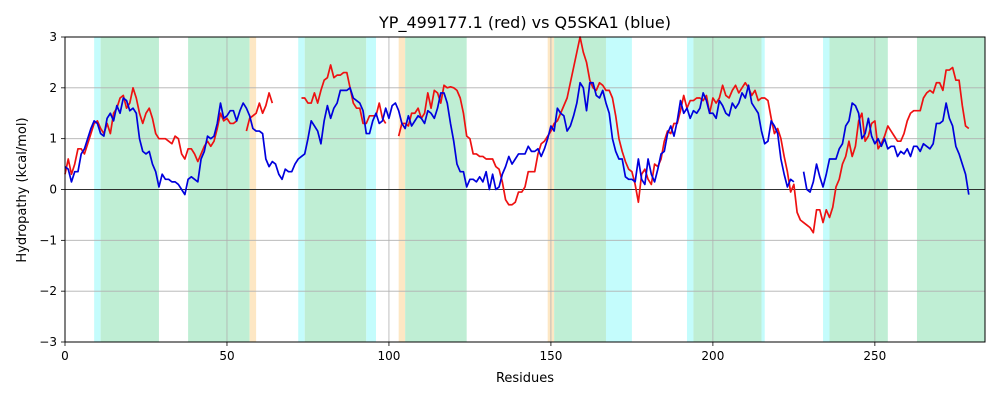 Image resolution: width=1000 pixels, height=404 pixels. Describe the element at coordinates (53, 88) in the screenshot. I see `y-tick-label-5: 2` at that location.